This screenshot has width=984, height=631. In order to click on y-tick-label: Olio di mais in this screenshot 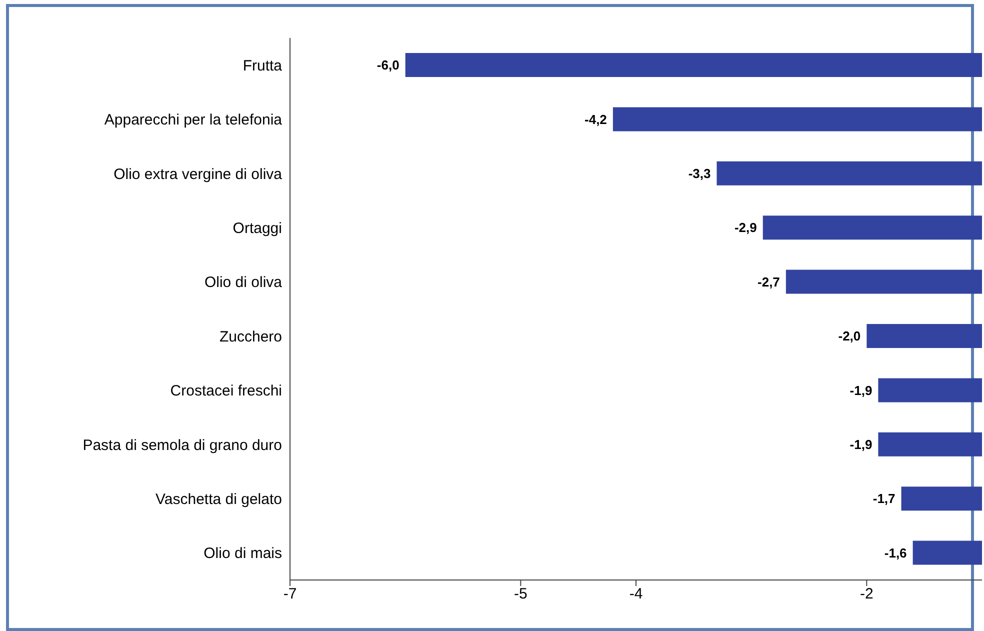, I will do `click(243, 553)`.